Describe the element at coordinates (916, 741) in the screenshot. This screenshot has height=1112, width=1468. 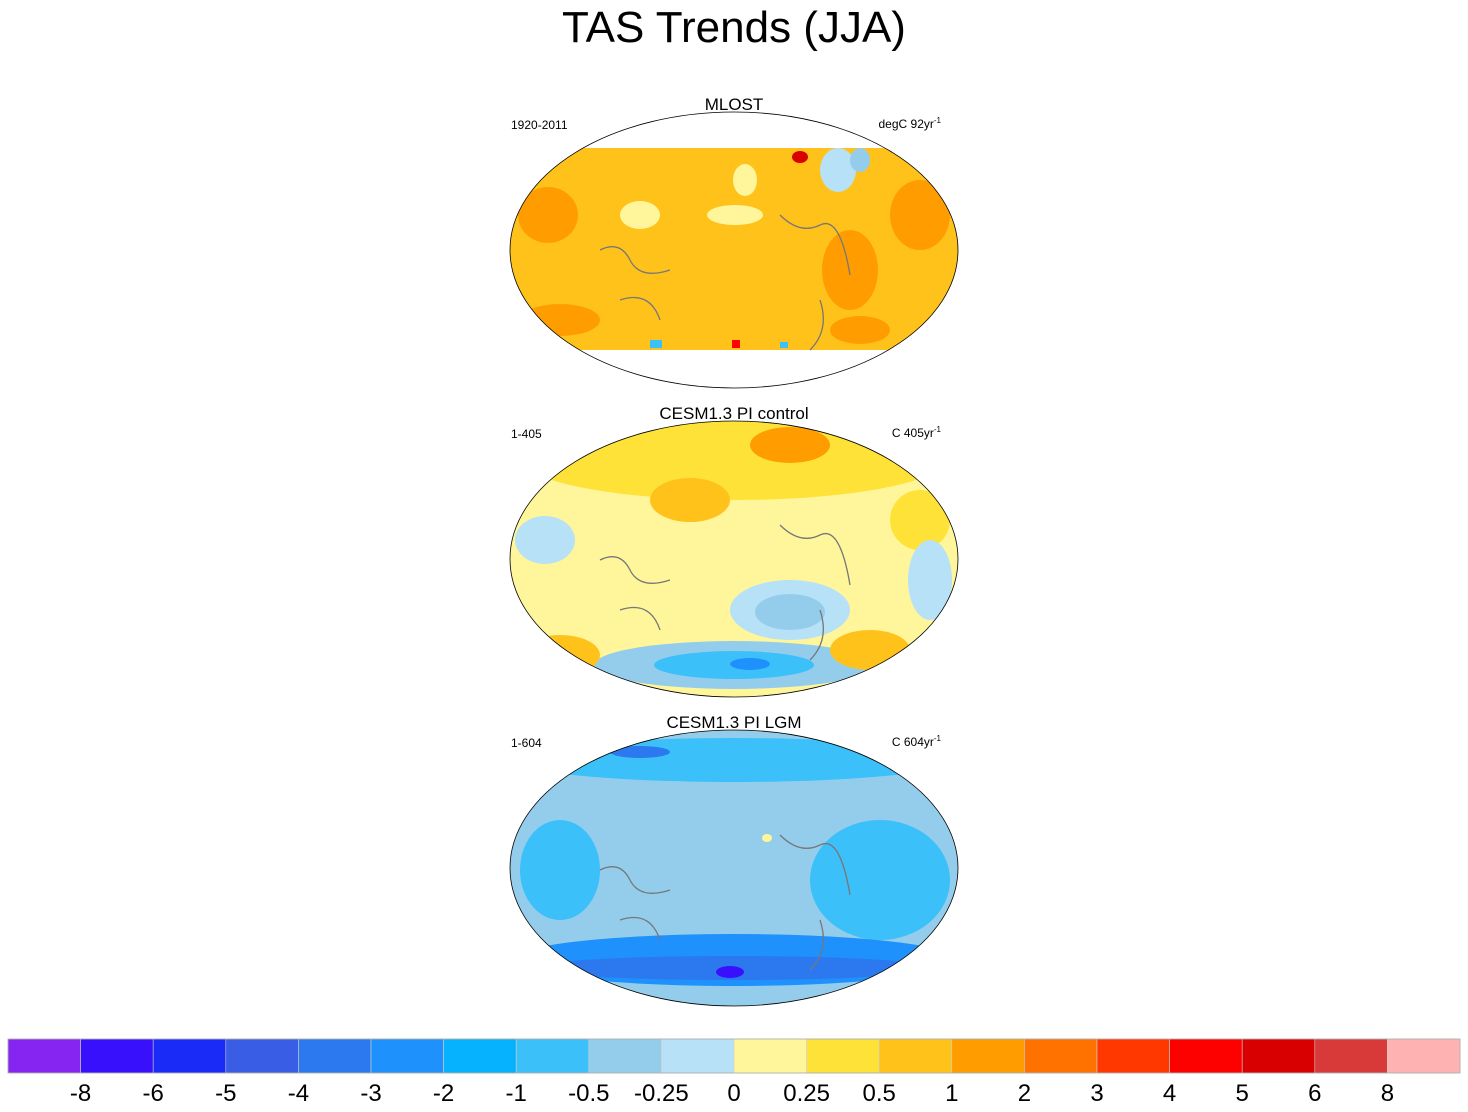
I see `panel-units-pi-lgm: C 604yr-1` at that location.